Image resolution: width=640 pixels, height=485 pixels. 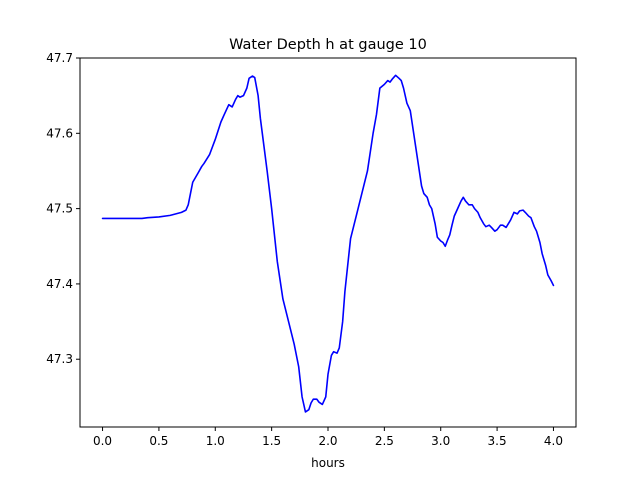 What do you see at coordinates (102, 441) in the screenshot?
I see `x-tick-label: 0.0` at bounding box center [102, 441].